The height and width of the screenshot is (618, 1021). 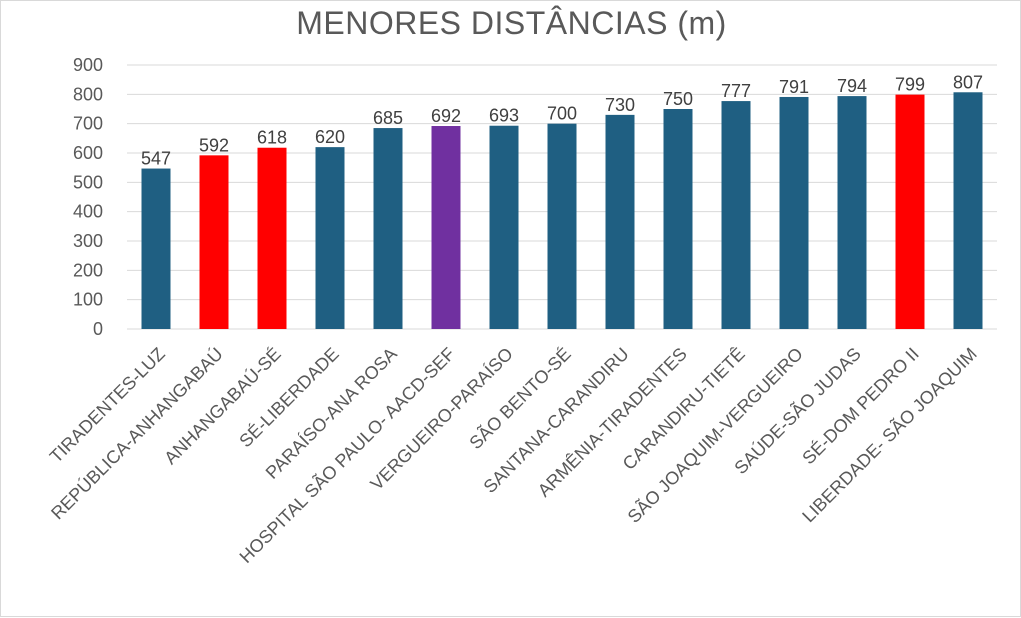 I want to click on data-label: 685, so click(x=388, y=118).